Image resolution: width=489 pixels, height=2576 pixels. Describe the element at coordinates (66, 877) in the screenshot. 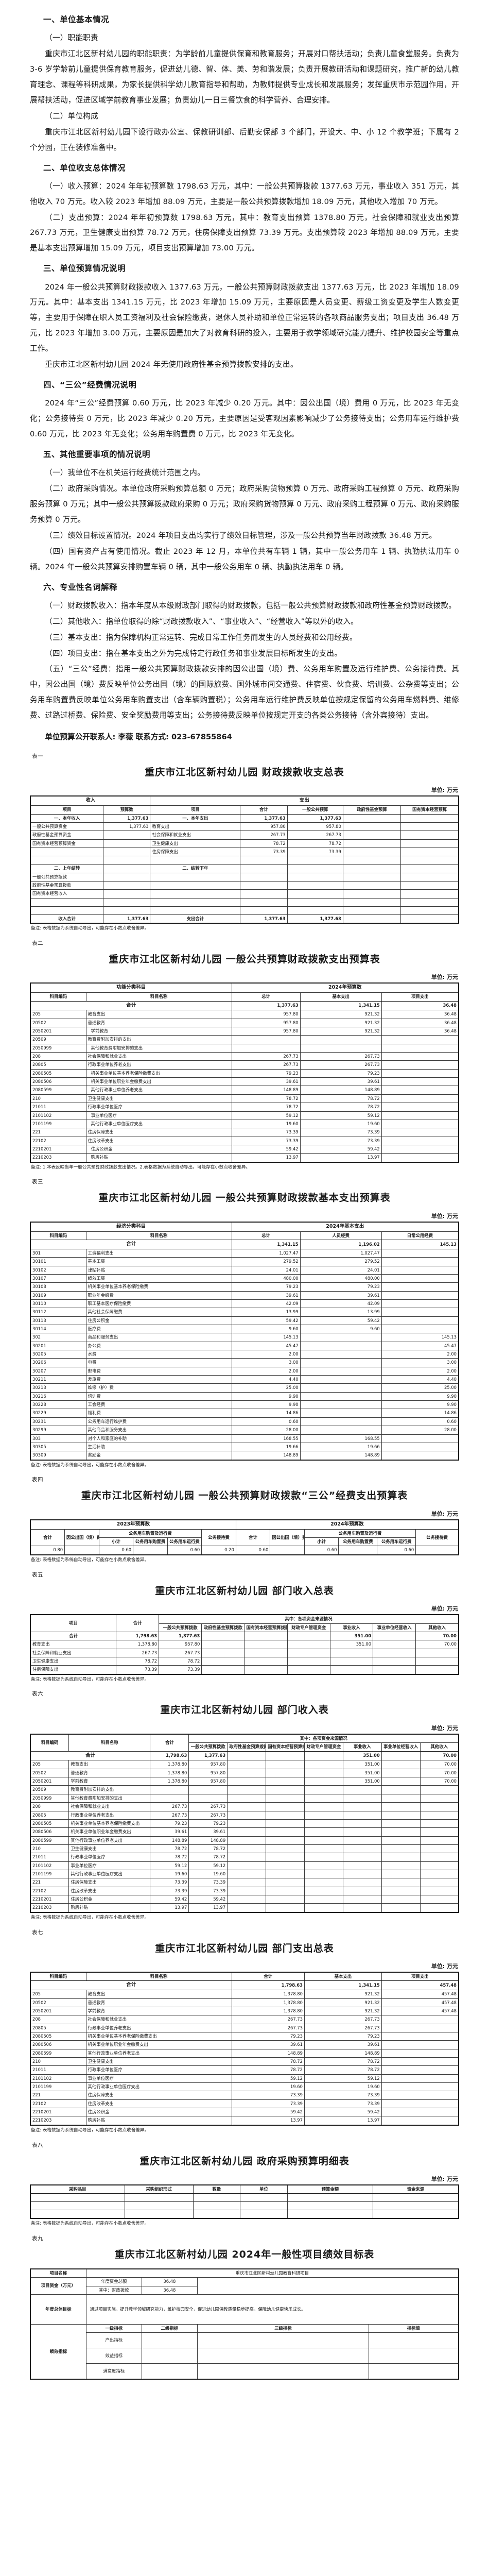

I see `row-income-item: 一般公共预算拨款` at that location.